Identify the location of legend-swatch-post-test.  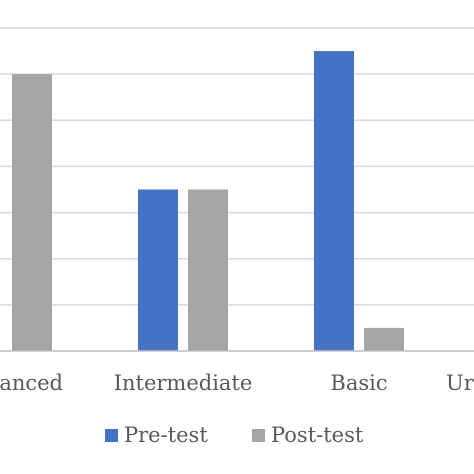
(258, 435).